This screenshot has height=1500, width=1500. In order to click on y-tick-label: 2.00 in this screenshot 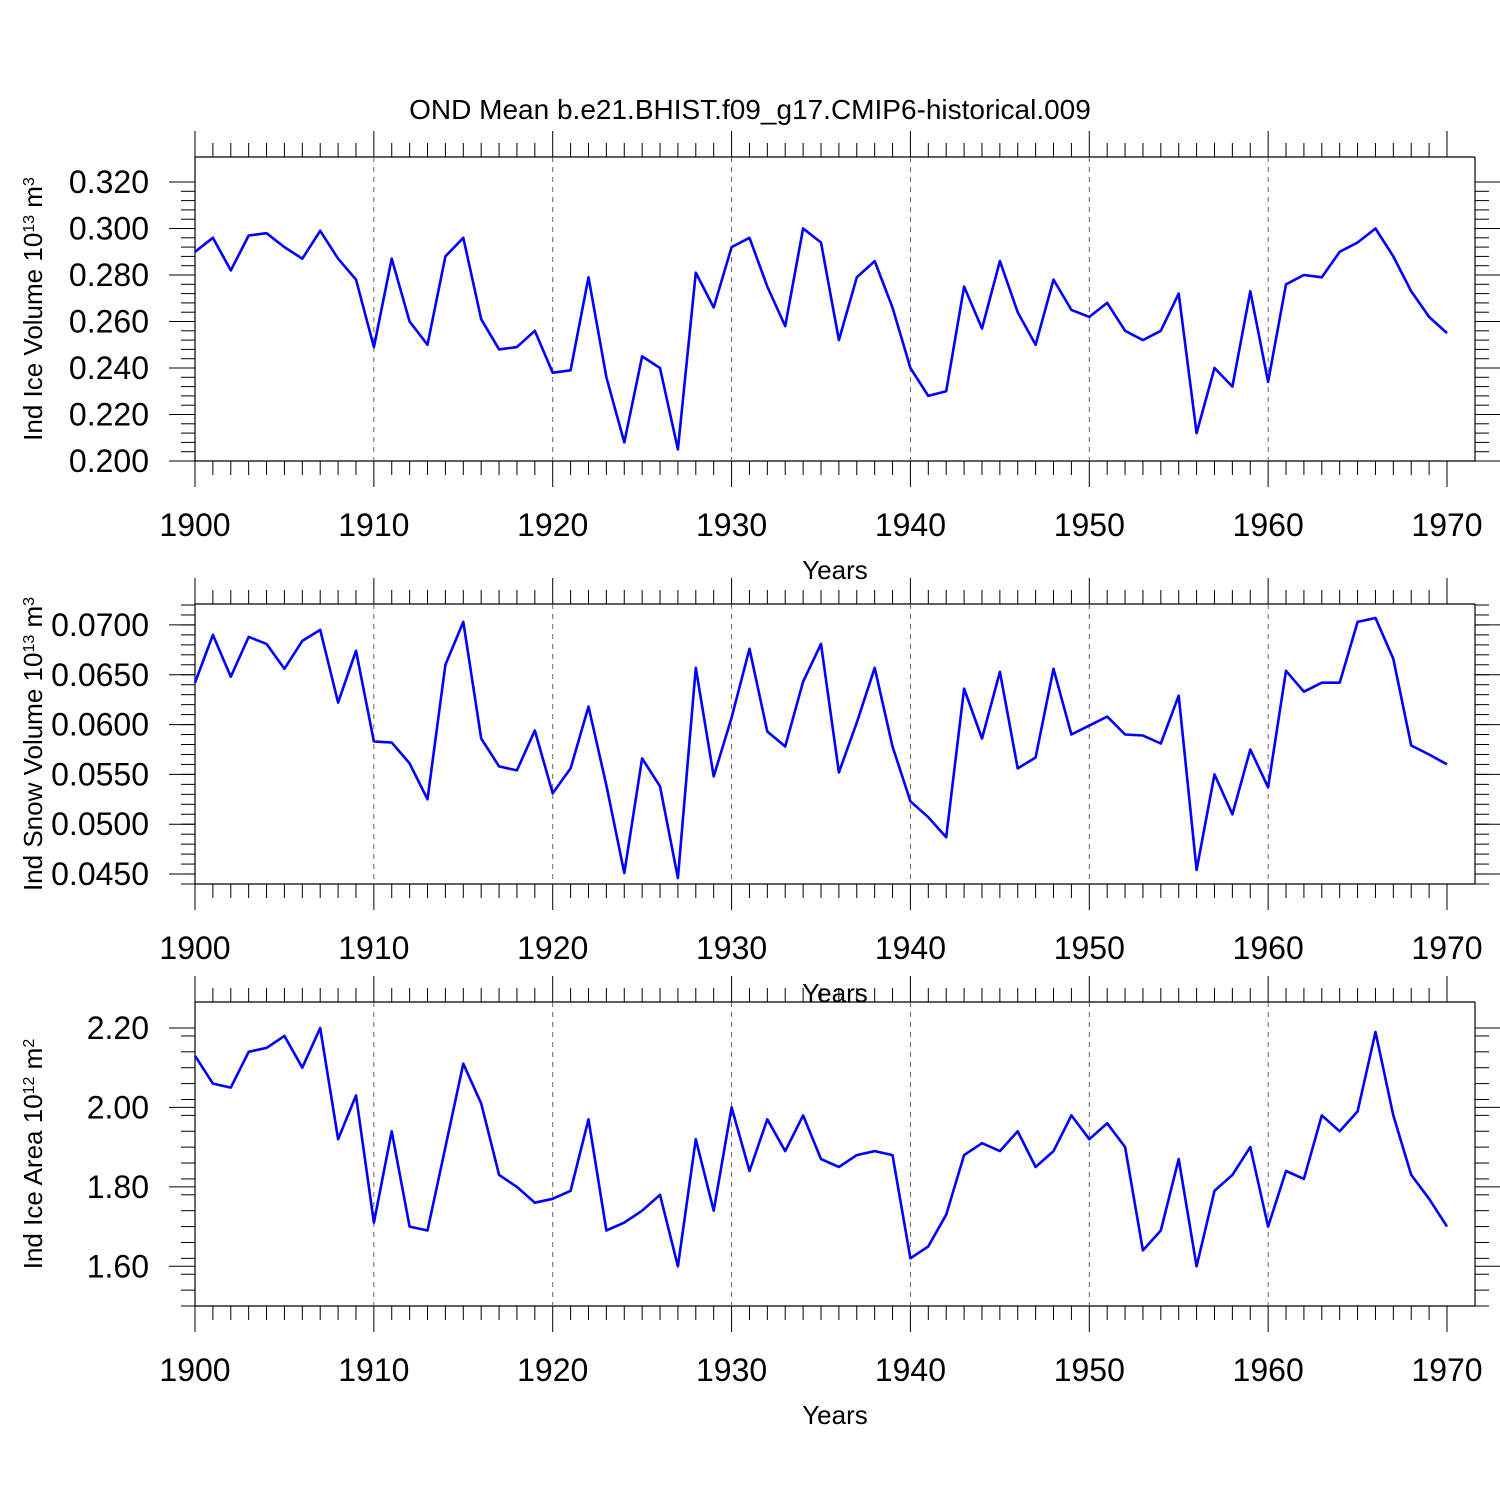, I will do `click(118, 1107)`.